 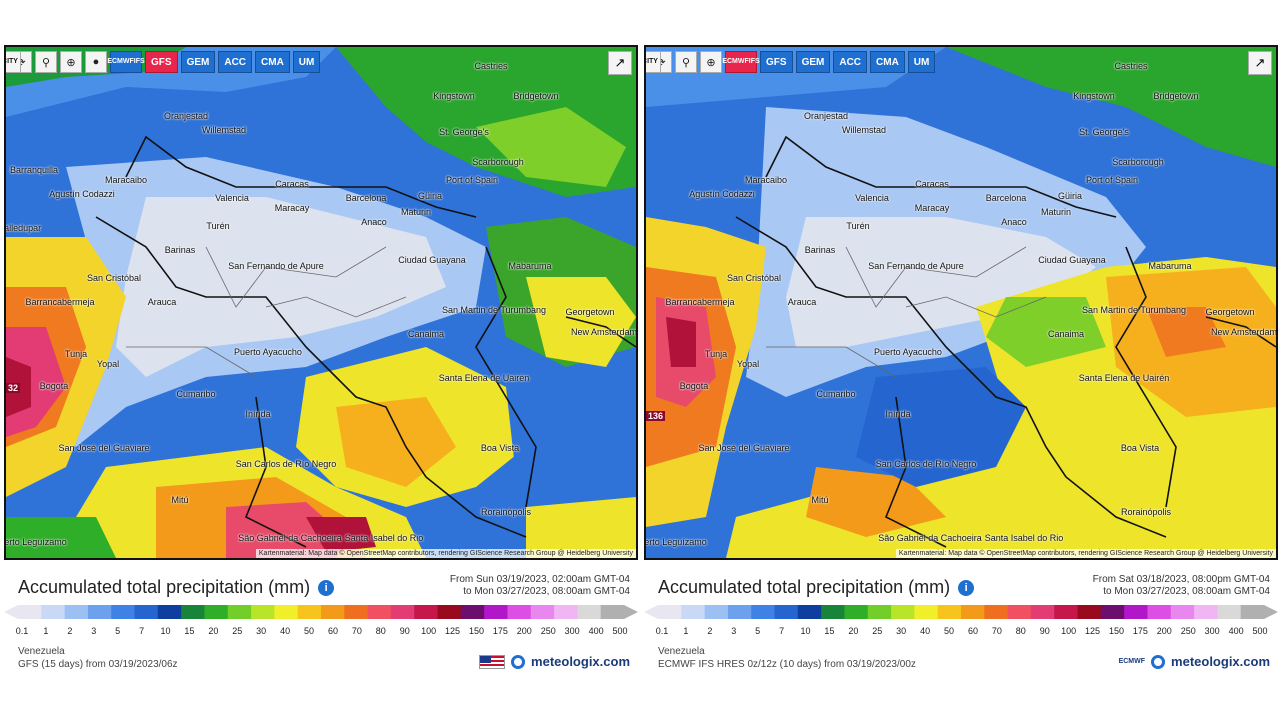 What do you see at coordinates (232, 198) in the screenshot?
I see `city-label: Valencia` at bounding box center [232, 198].